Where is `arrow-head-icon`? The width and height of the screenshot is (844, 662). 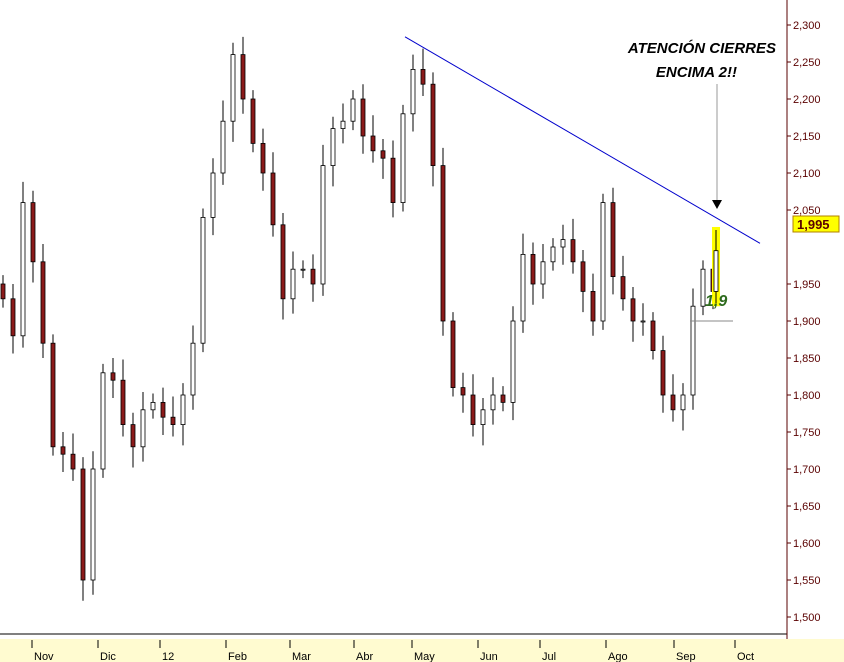
arrow-head-icon is located at coordinates (717, 204).